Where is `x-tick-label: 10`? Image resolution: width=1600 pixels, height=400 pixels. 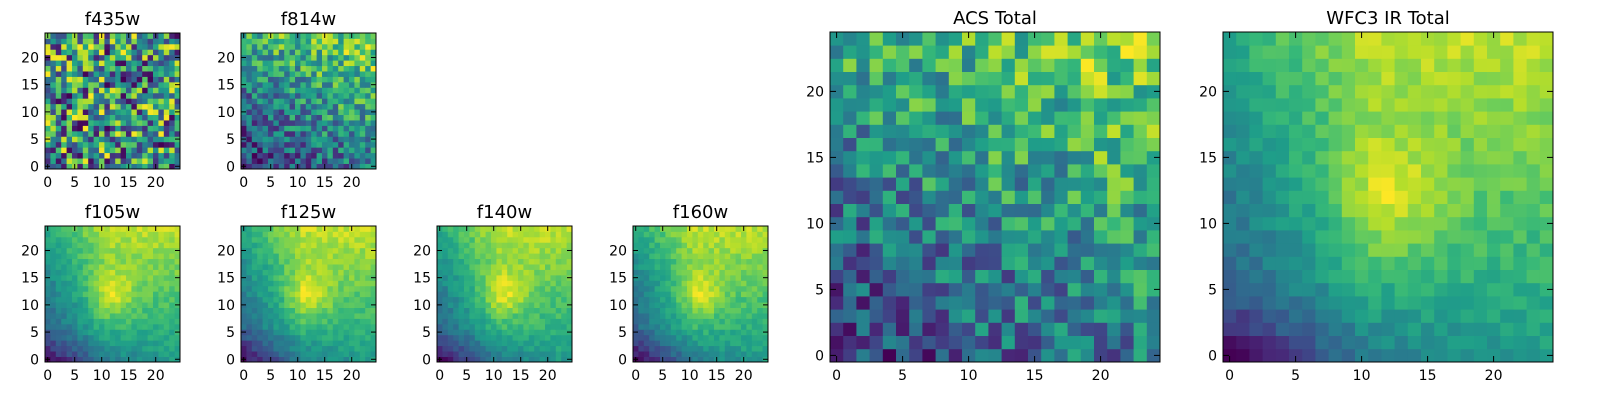 x-tick-label: 10 is located at coordinates (494, 376).